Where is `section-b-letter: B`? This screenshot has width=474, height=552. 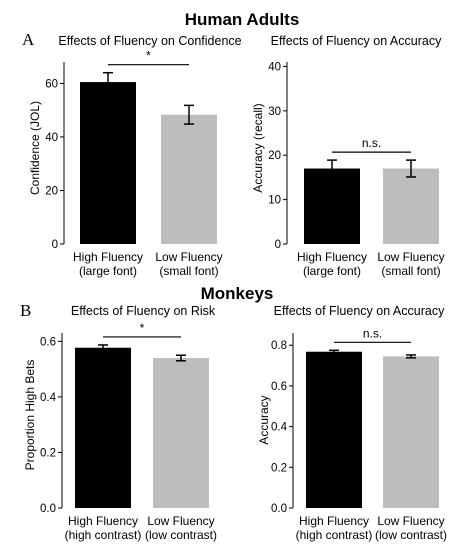 section-b-letter: B is located at coordinates (25, 310).